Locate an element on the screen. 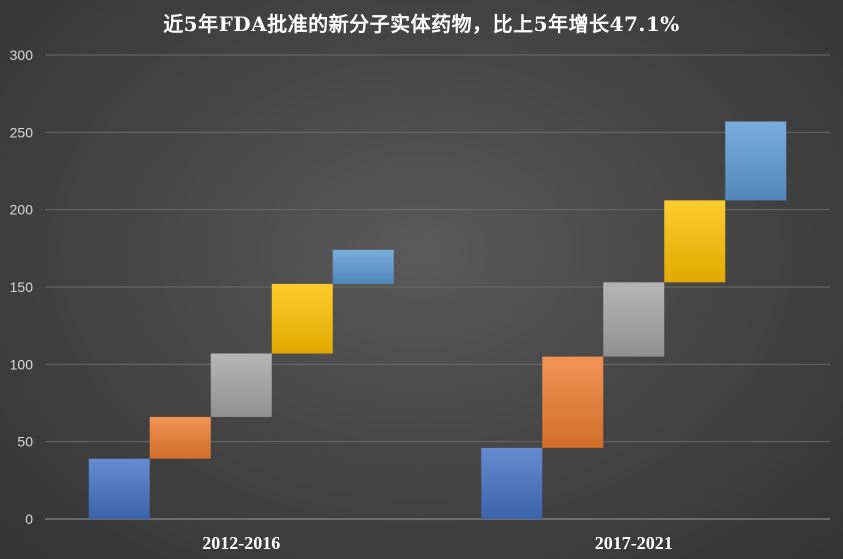  y-axis-ticks: 0 50 100 150 200 250 300 is located at coordinates (22, 287).